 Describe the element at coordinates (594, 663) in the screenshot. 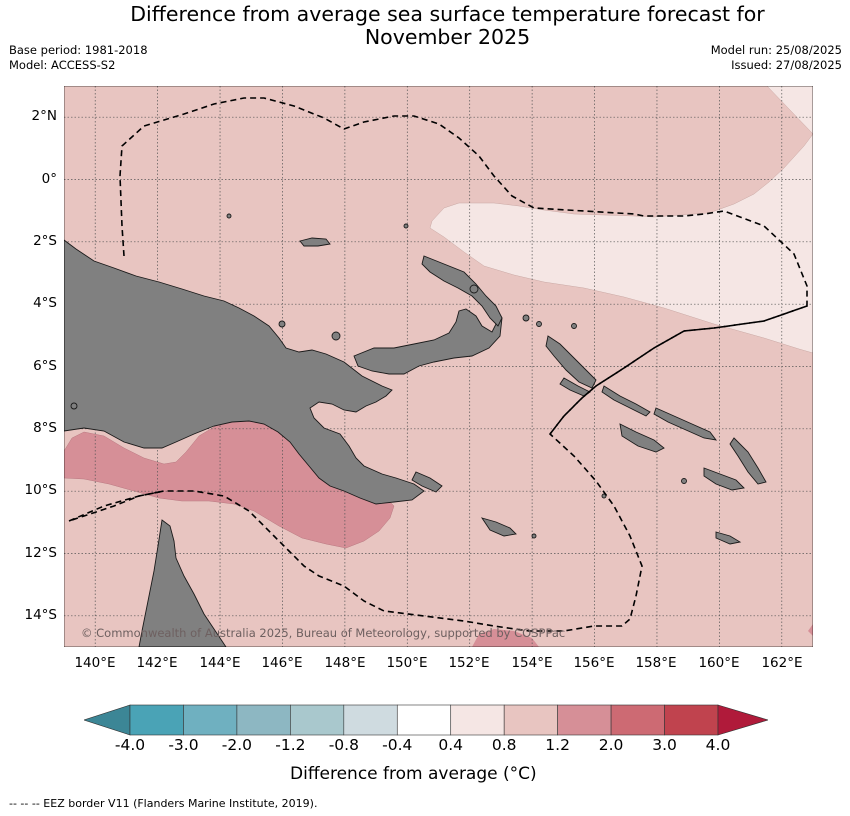

I see `lon-label-156e: 156°E` at that location.